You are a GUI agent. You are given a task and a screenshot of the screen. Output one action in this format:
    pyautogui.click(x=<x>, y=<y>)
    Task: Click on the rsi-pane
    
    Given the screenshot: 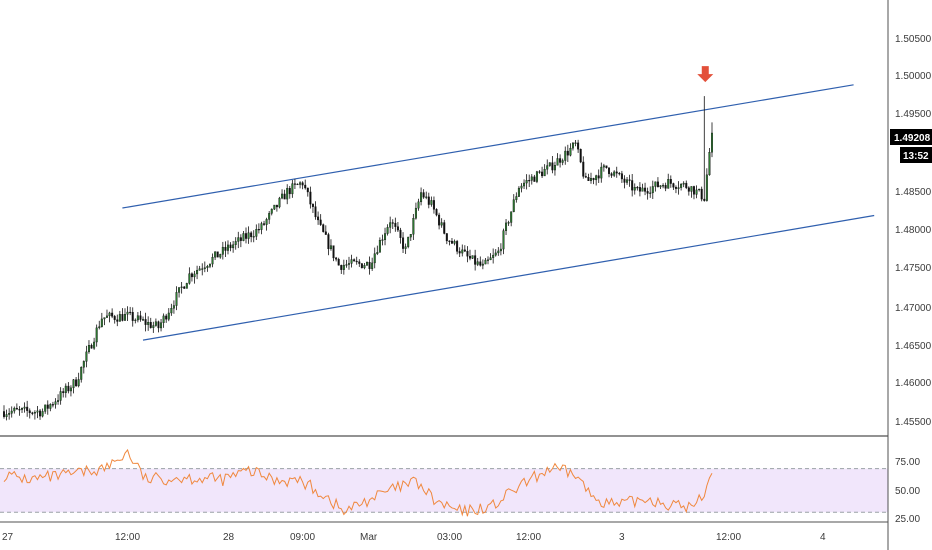 What is the action you would take?
    pyautogui.click(x=444, y=482)
    